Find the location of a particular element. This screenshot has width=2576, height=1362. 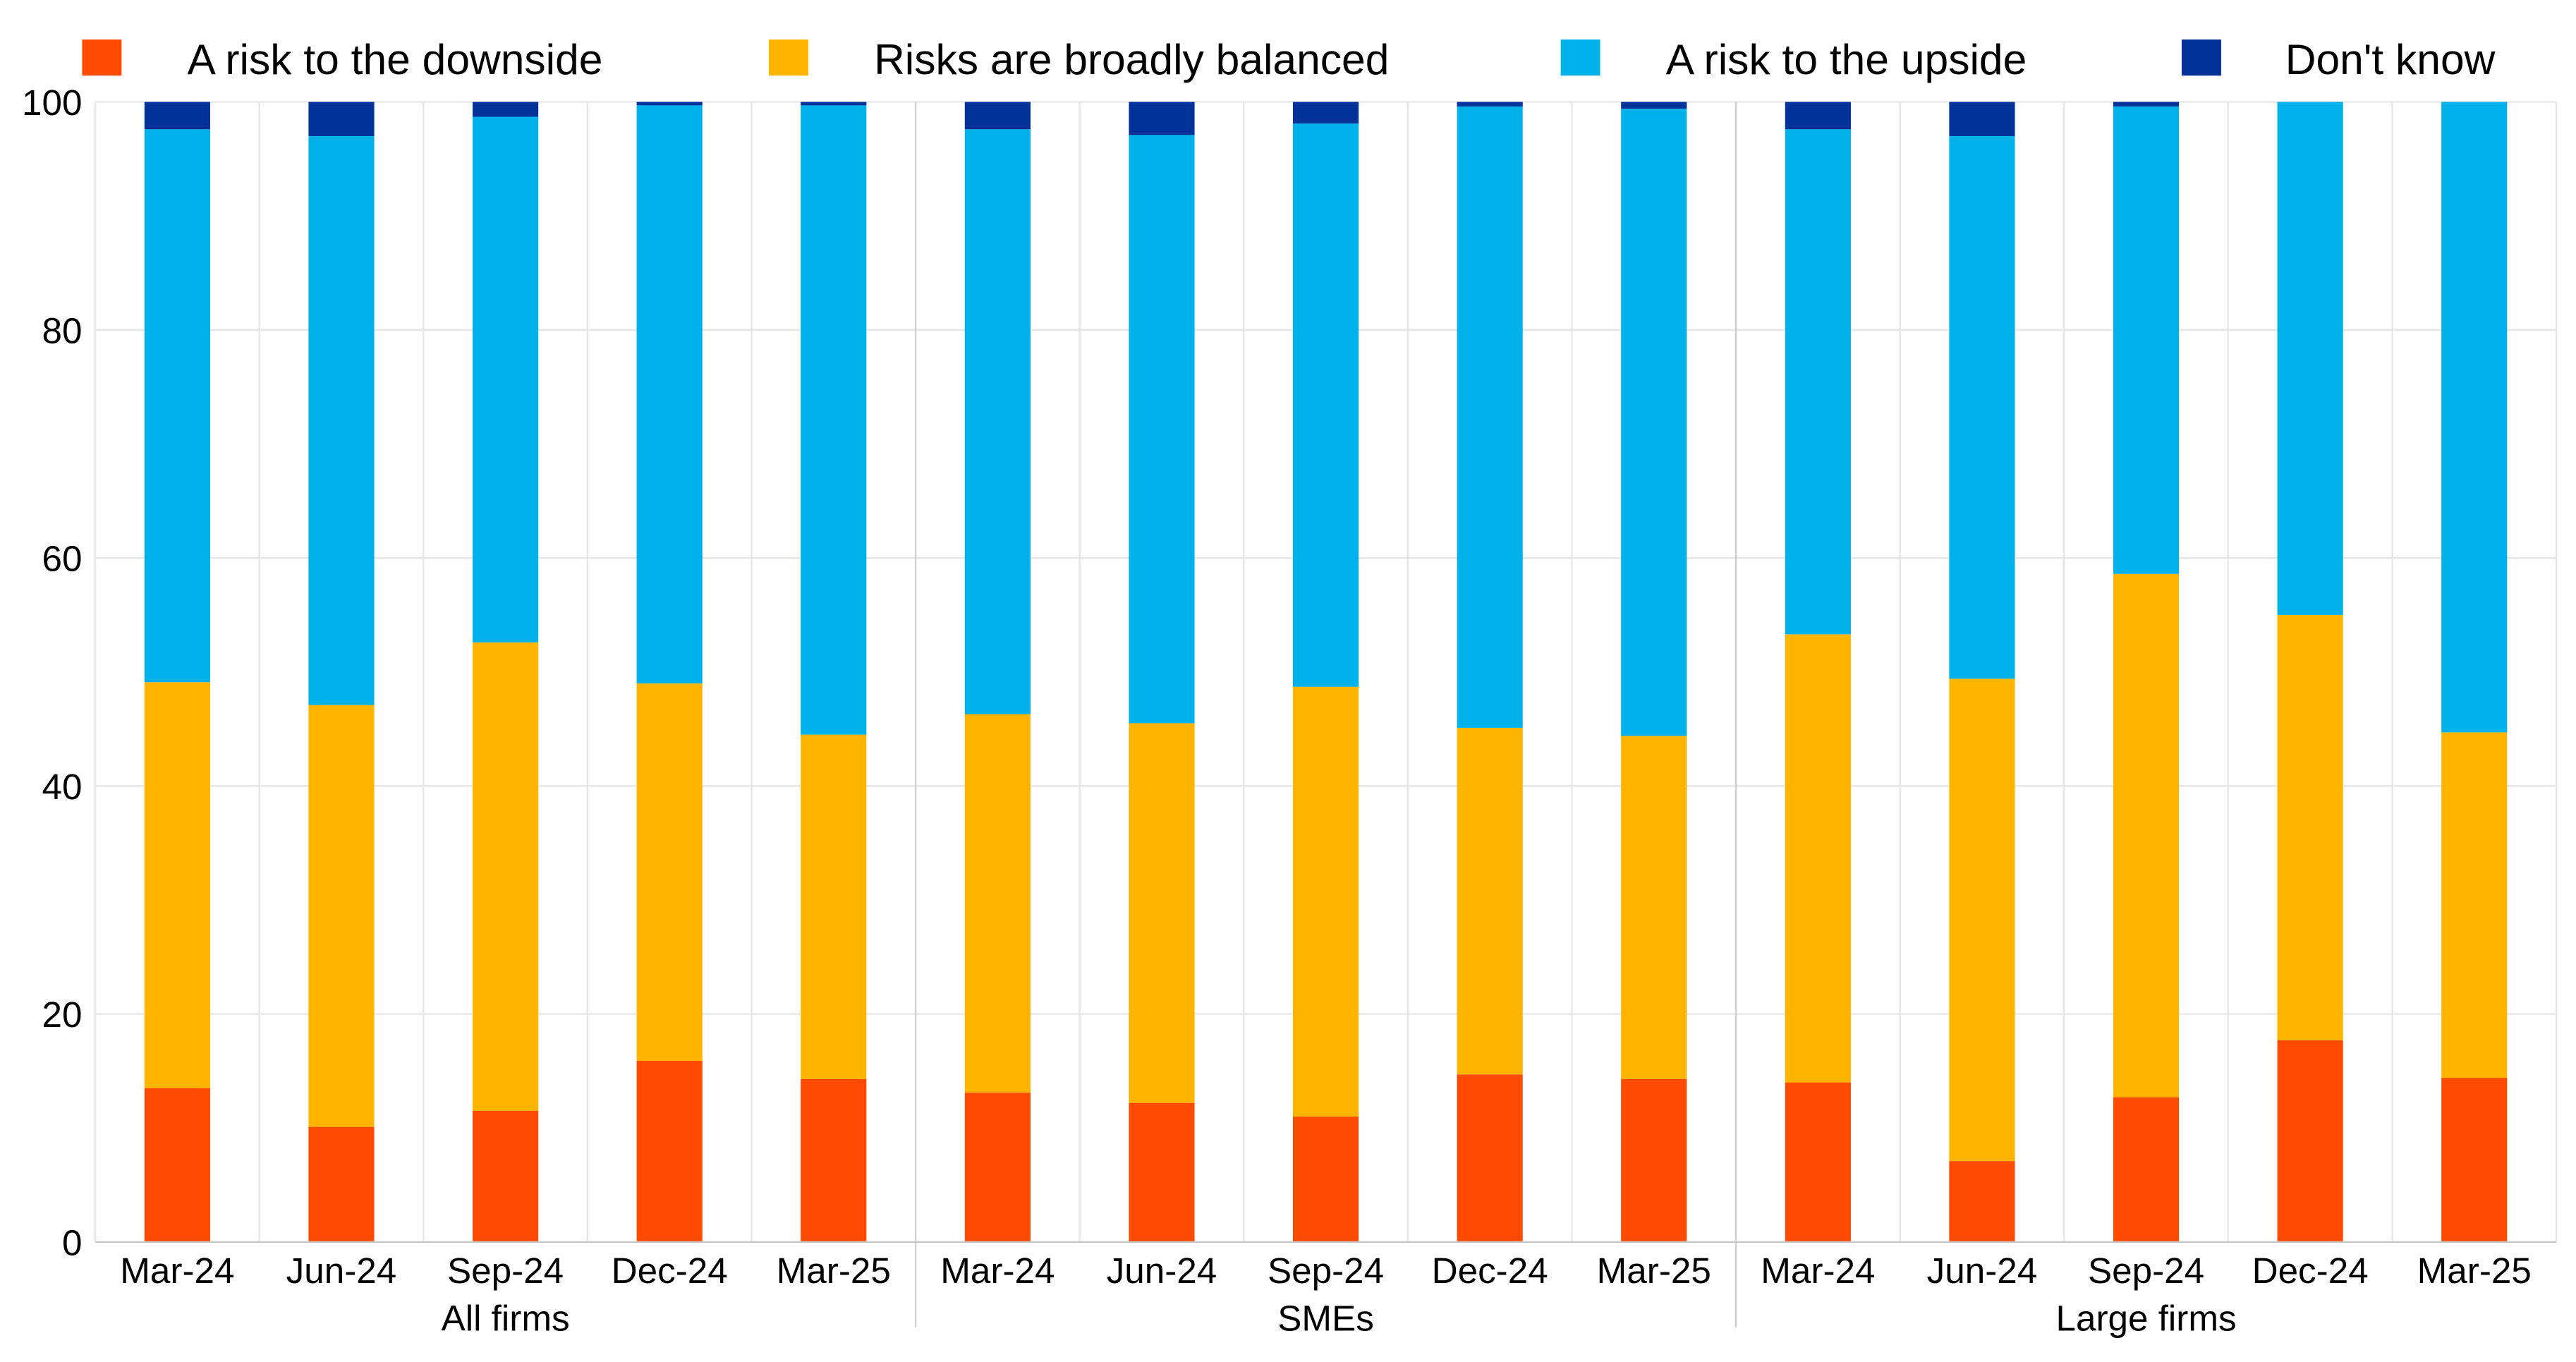

legend-label: Risks are broadly balanced is located at coordinates (1131, 59).